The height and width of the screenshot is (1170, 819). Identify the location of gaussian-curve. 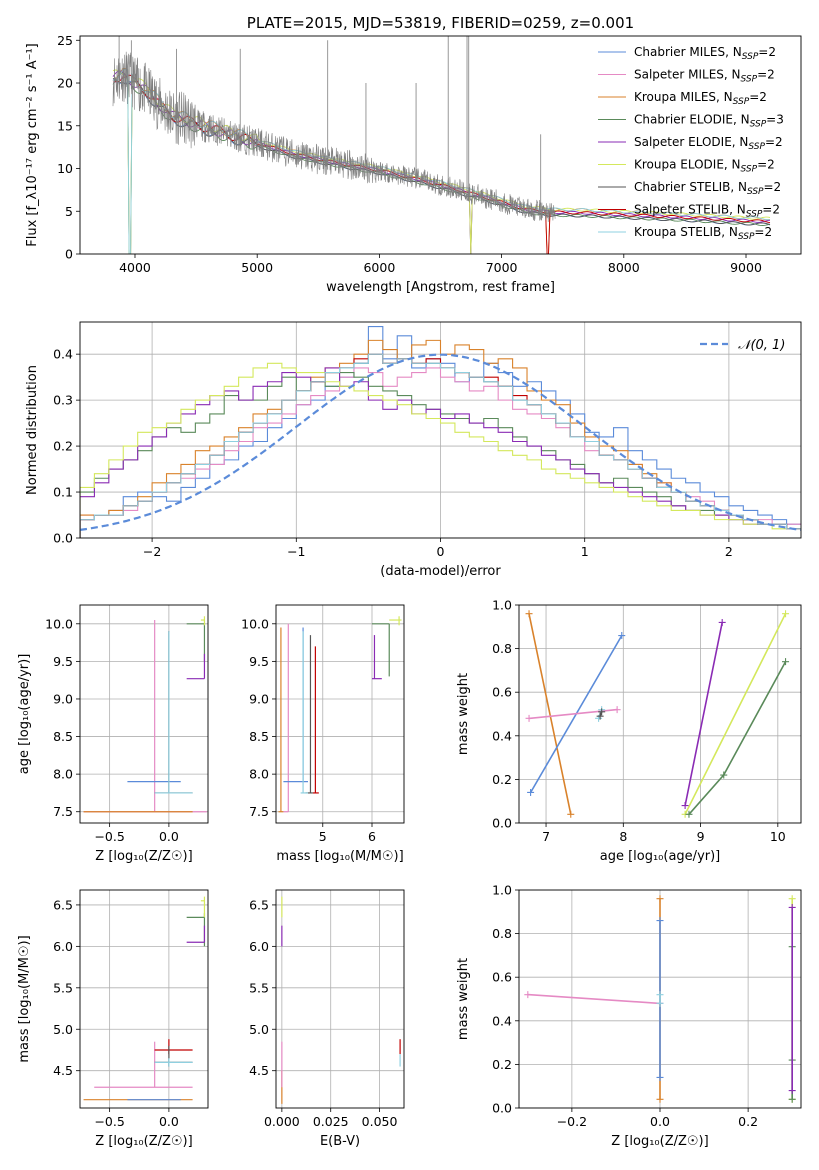
(440, 442).